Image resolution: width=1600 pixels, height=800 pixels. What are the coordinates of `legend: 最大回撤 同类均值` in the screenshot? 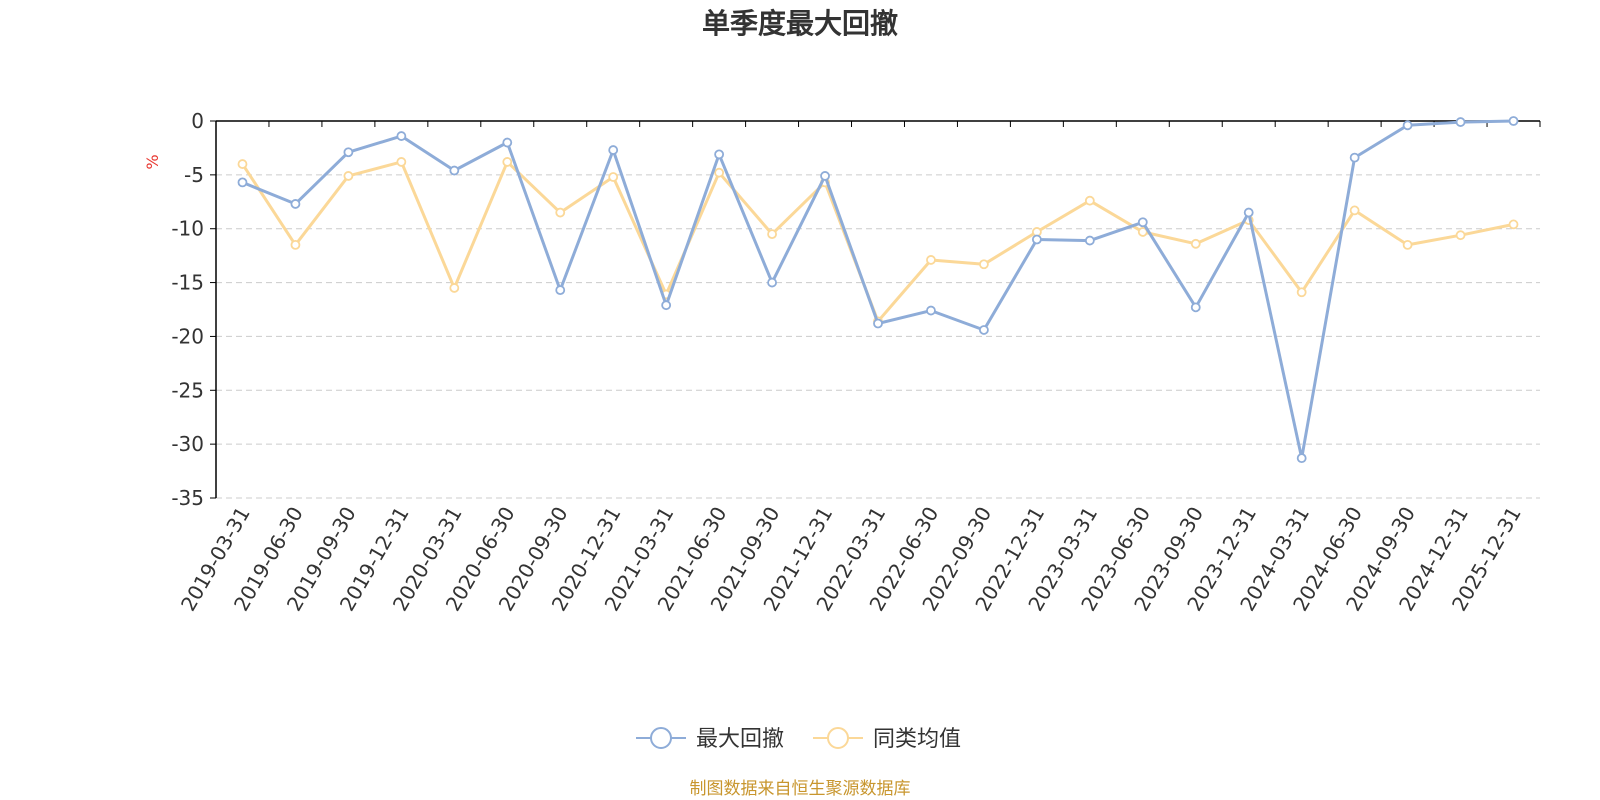 It's located at (798, 739).